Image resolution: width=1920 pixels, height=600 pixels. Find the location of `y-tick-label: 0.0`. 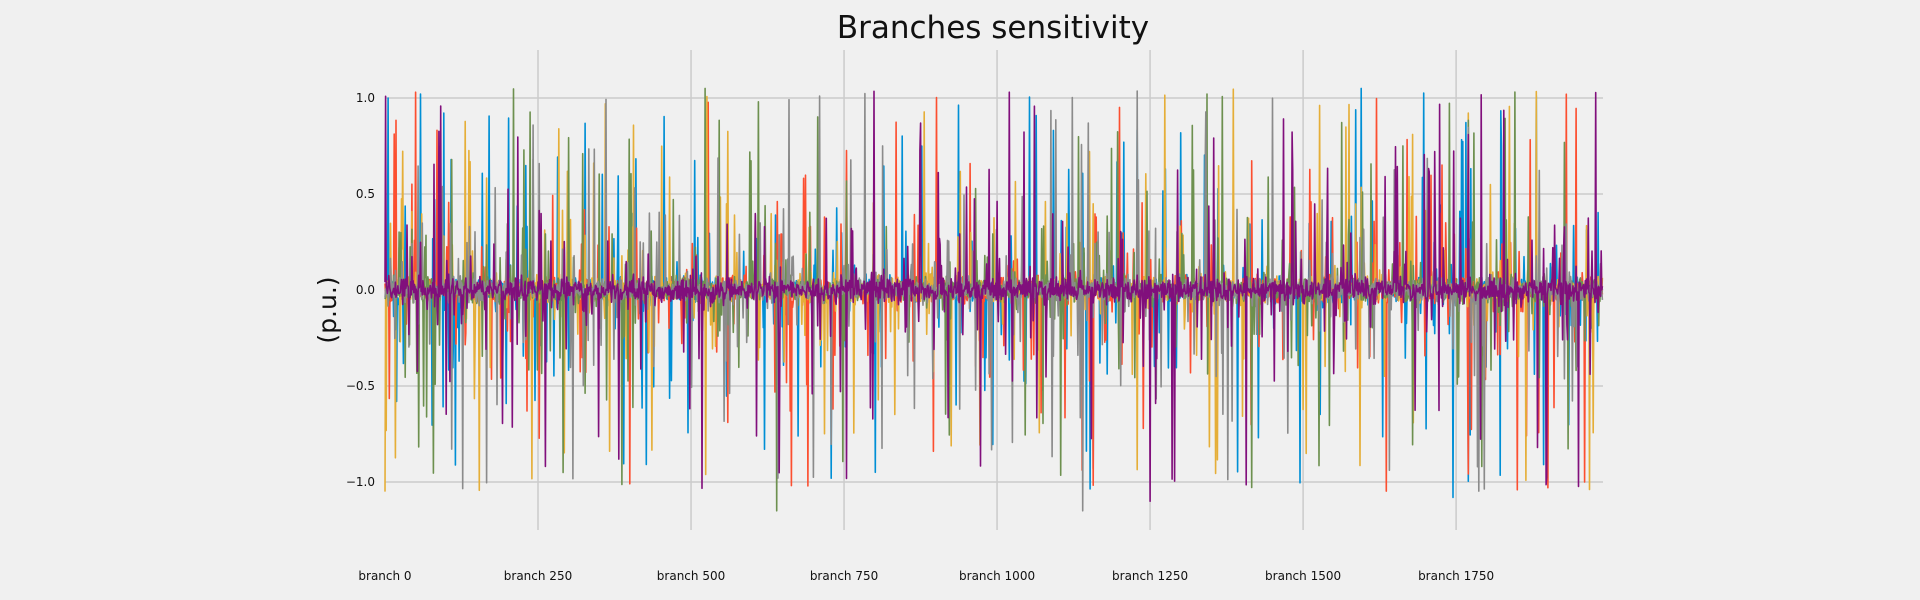

y-tick-label: 0.0 is located at coordinates (365, 290).